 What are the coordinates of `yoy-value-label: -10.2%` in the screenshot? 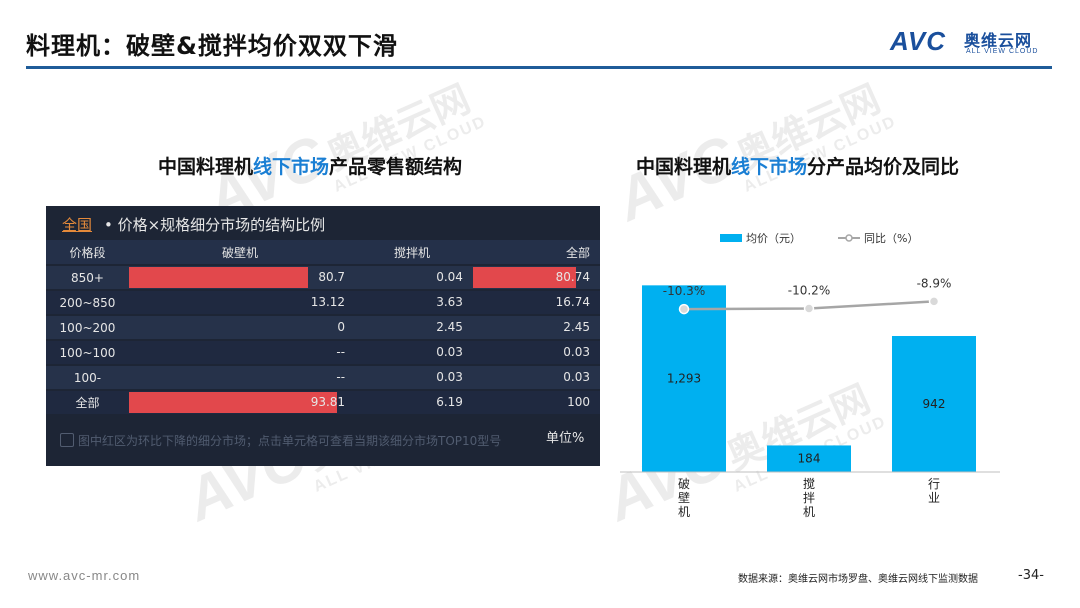 It's located at (809, 291).